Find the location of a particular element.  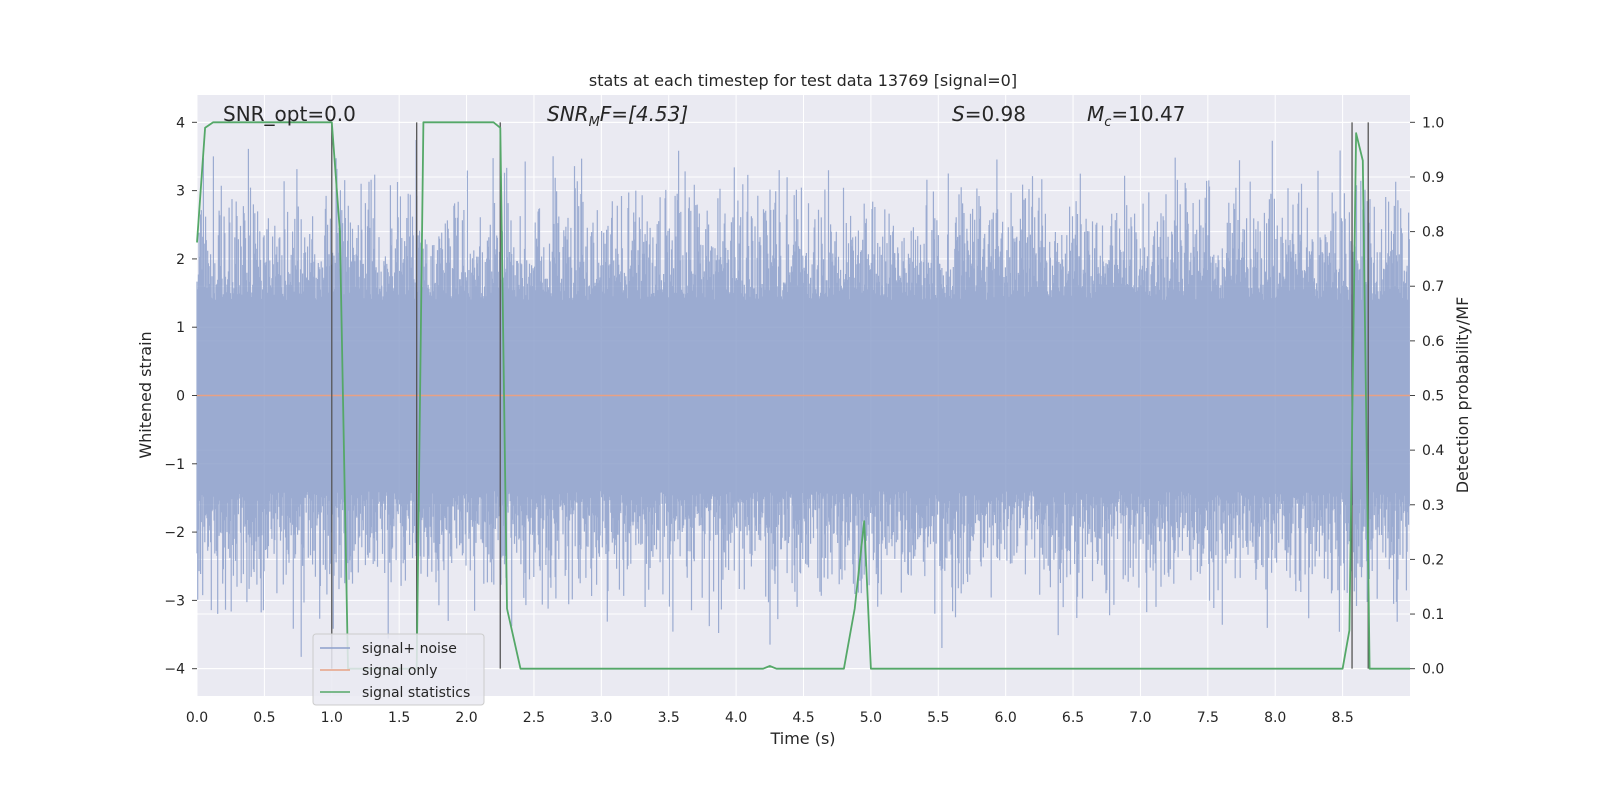

x-axis-label: Time (s) is located at coordinates (802, 738).